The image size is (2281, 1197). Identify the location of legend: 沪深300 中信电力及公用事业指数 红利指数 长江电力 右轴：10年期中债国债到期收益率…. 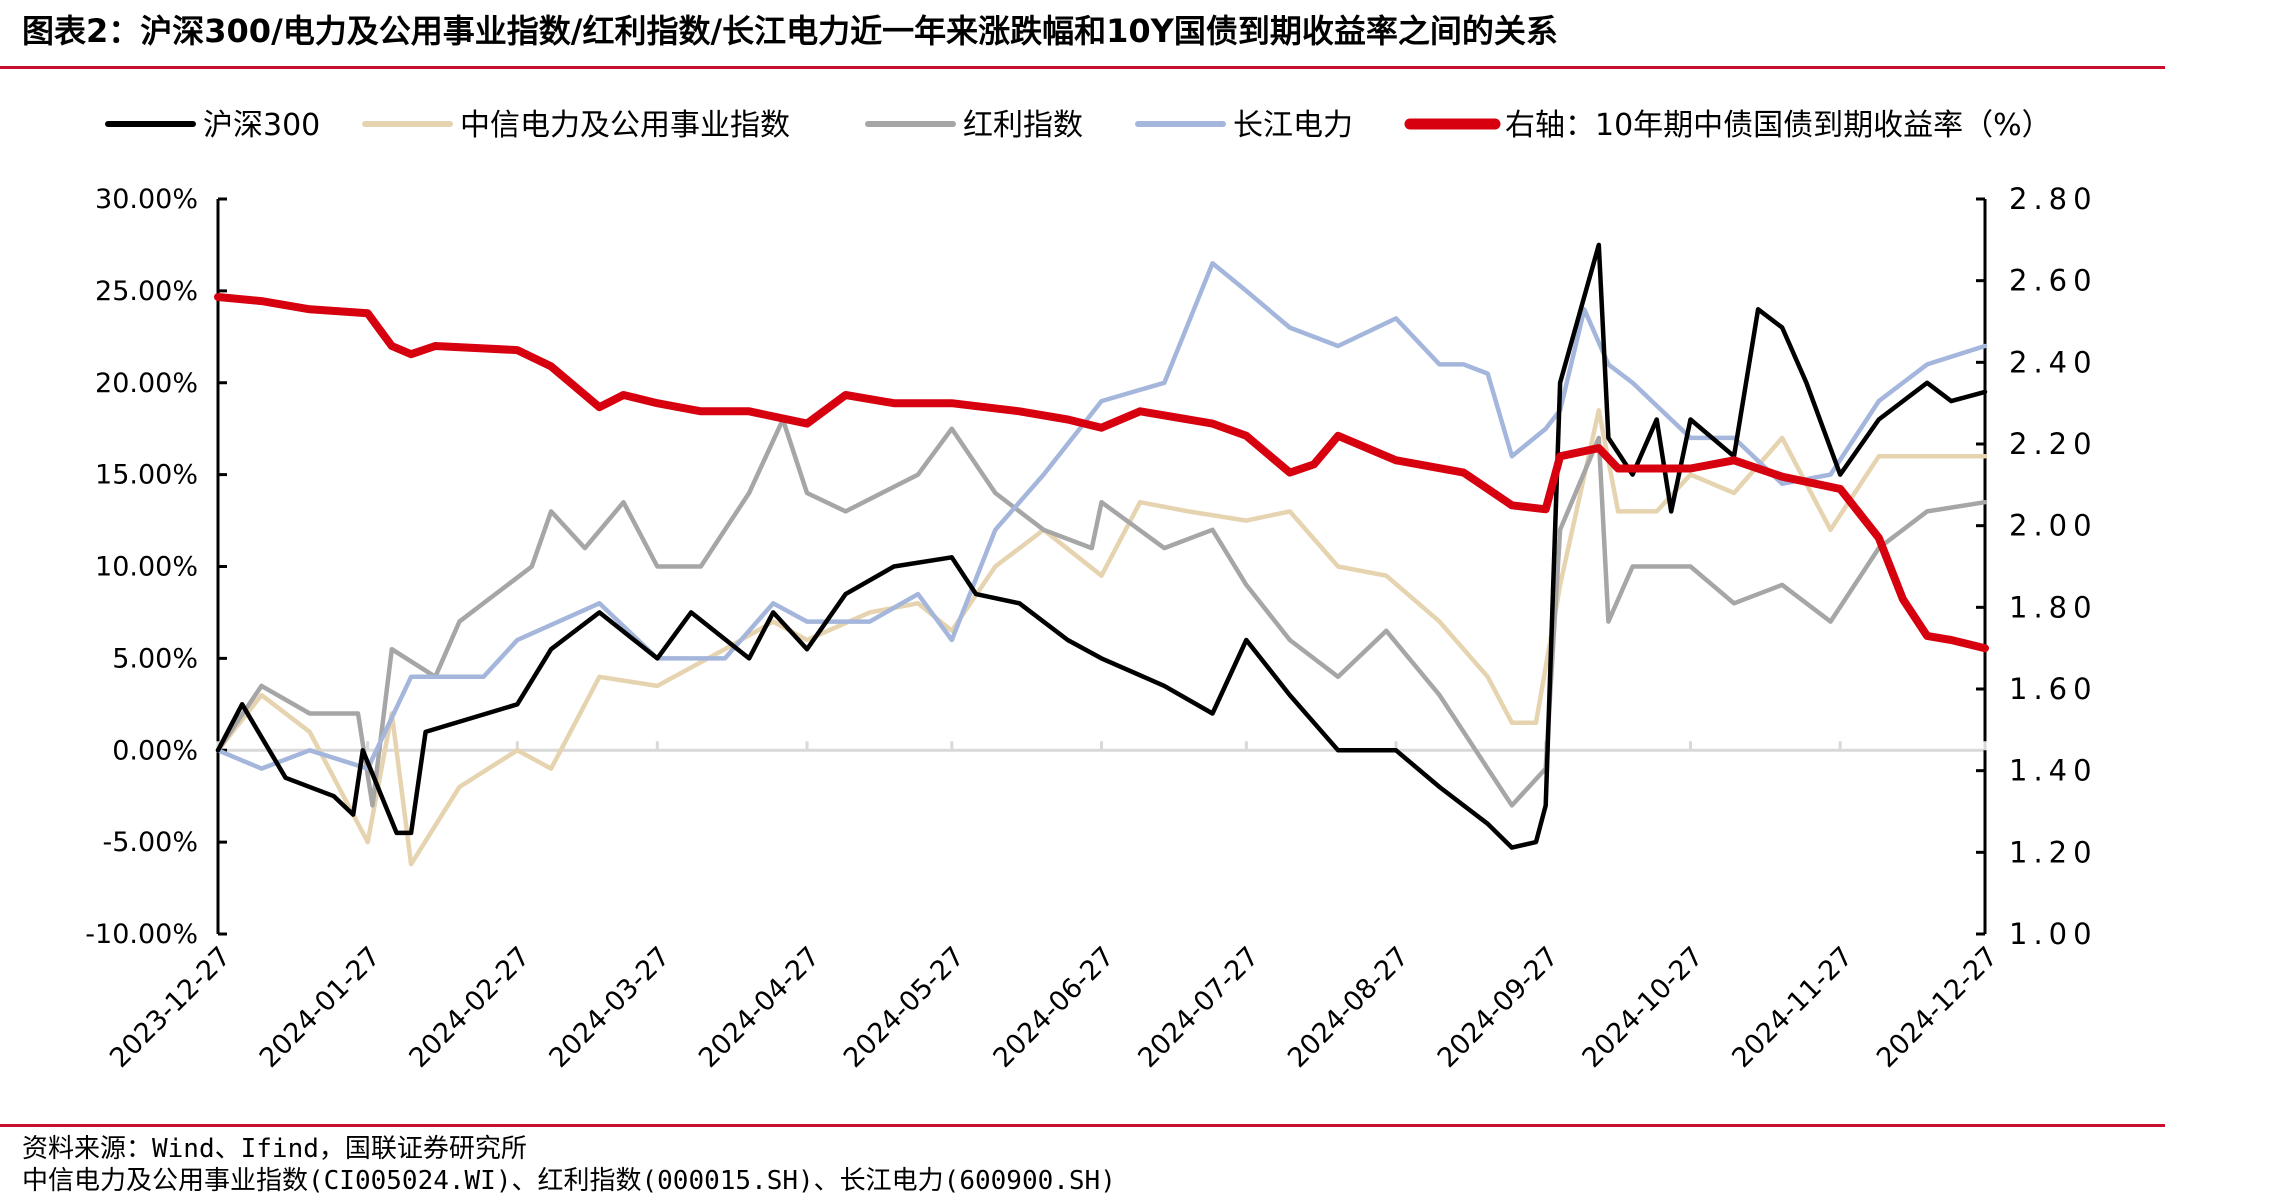
(1078, 125).